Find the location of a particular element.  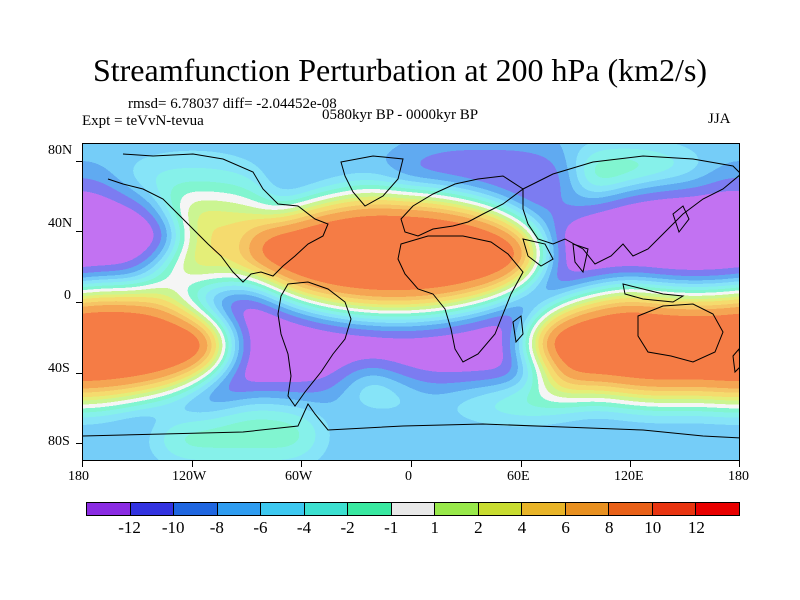

lon-label-0: 0 is located at coordinates (408, 476).